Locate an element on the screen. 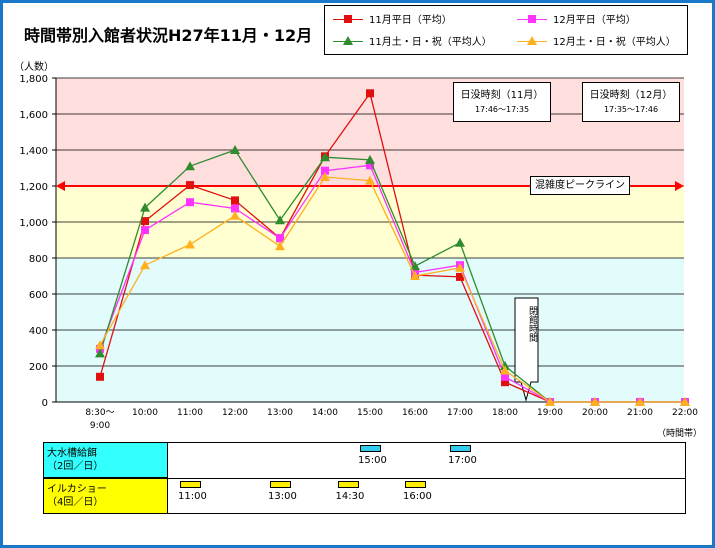  peak-line-arrow-right is located at coordinates (679, 186).